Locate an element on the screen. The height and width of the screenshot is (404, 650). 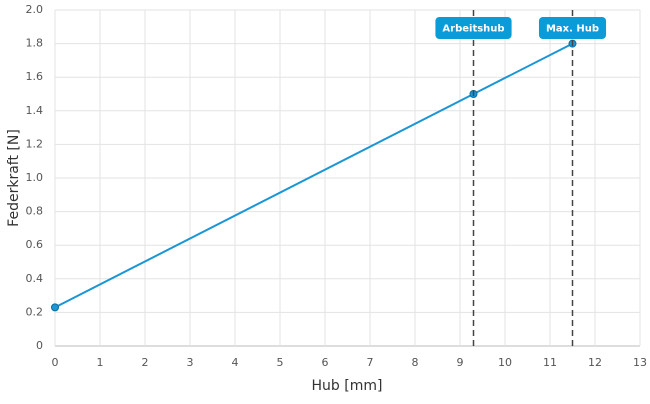
x-tick-label: 4 is located at coordinates (235, 362).